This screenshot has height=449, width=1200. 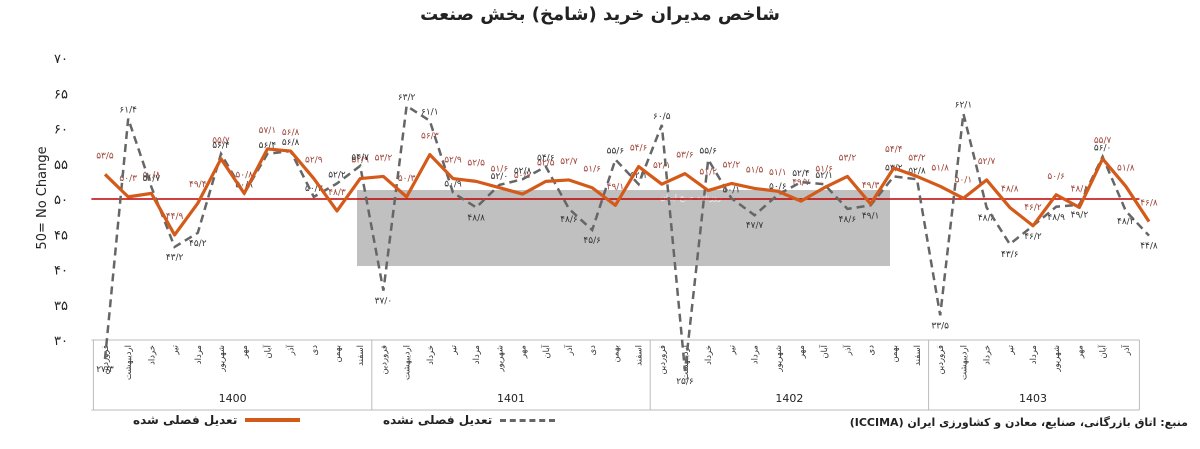 What do you see at coordinates (872, 350) in the screenshot?
I see `month-tick-label: دی` at bounding box center [872, 350].